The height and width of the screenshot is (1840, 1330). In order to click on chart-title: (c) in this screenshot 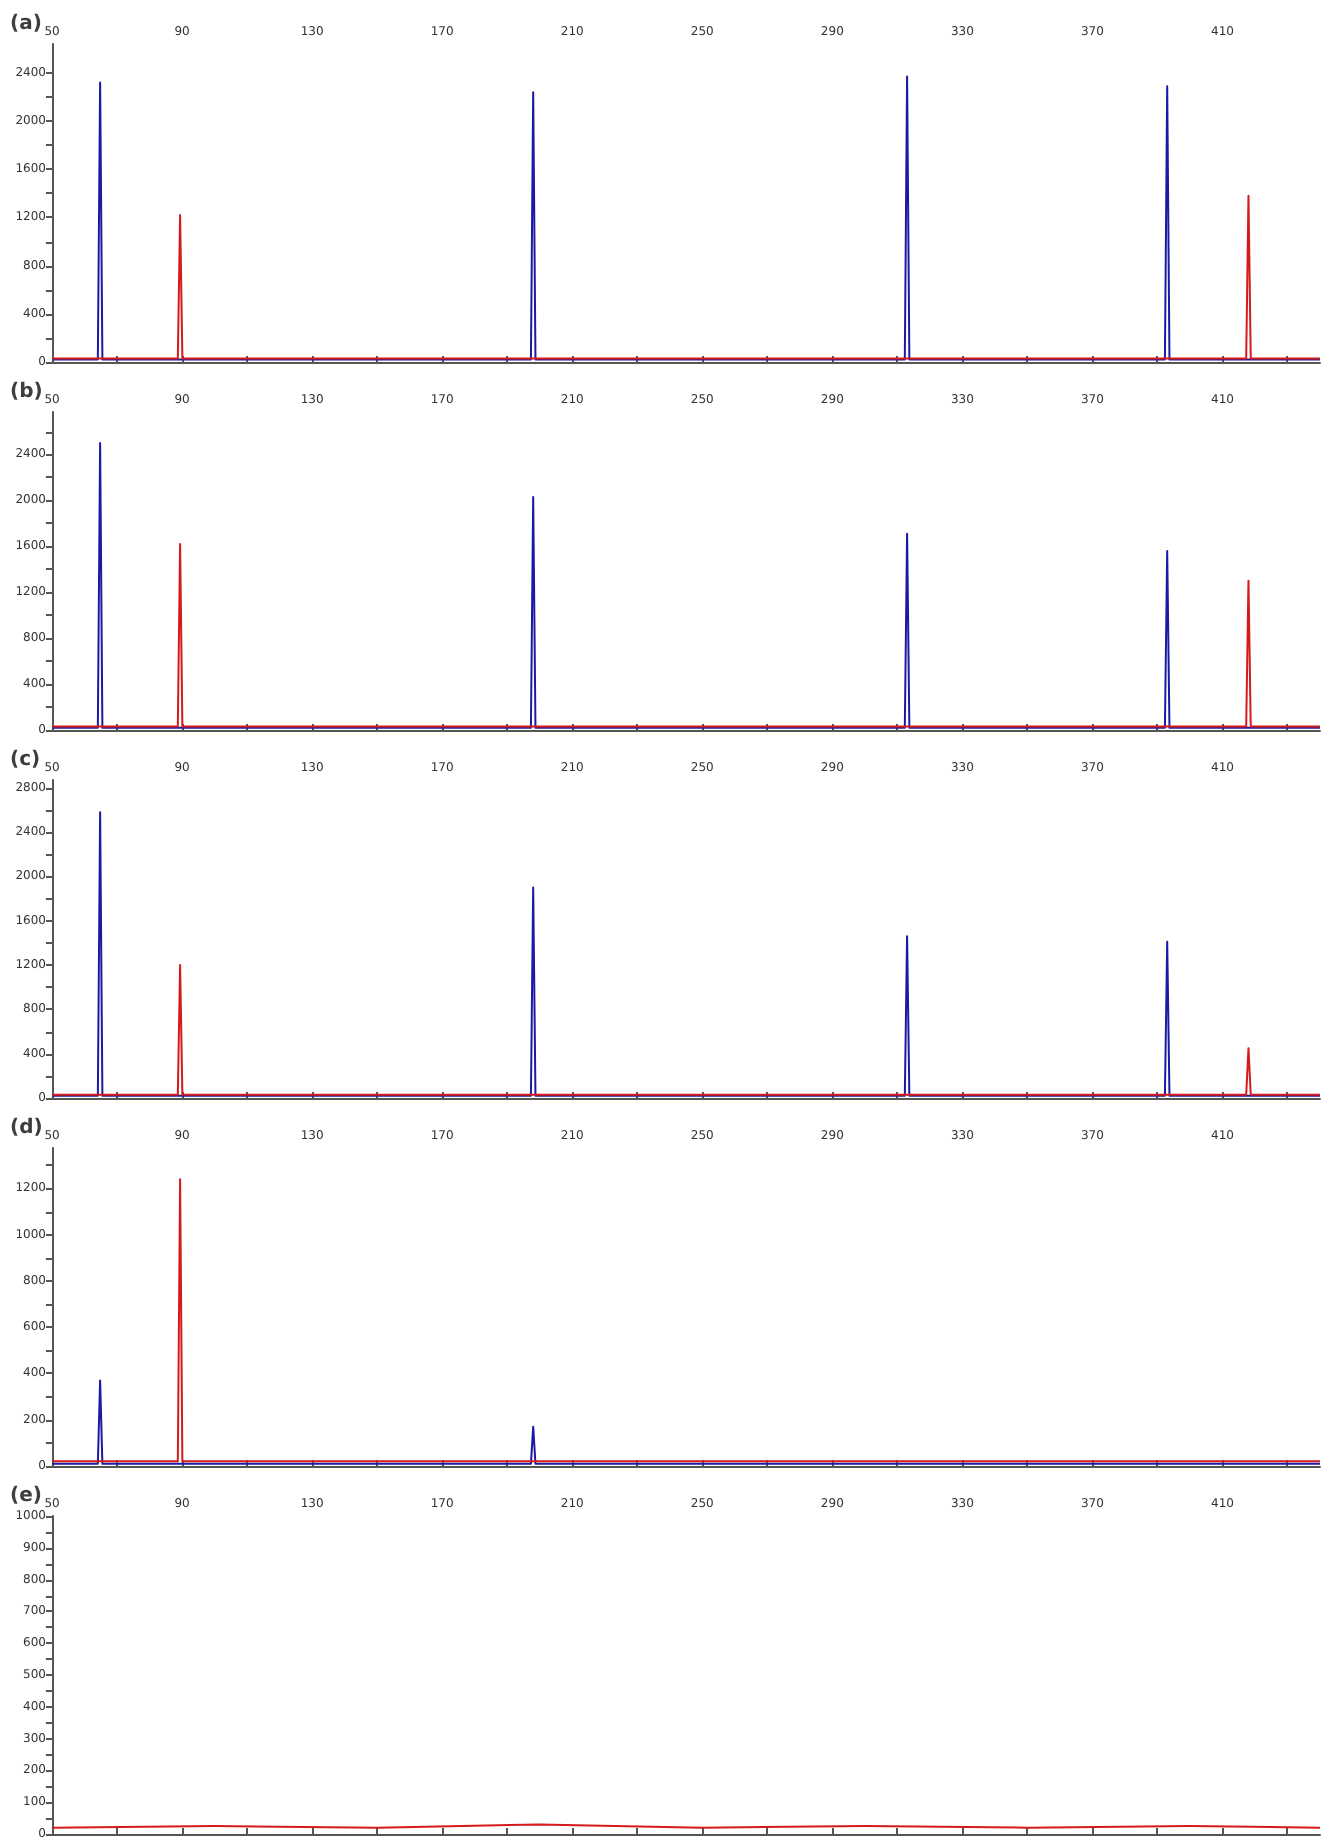, I will do `click(25, 760)`.